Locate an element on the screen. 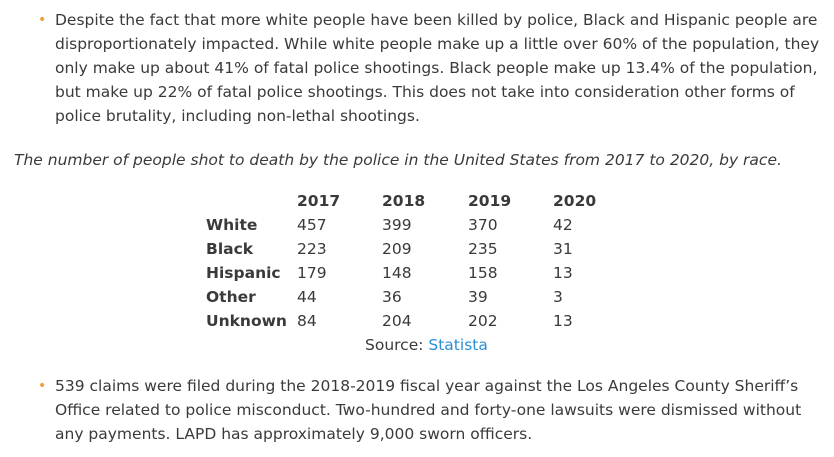 The image size is (834, 457). table-row: Unknown 84 204 202 13 is located at coordinates (409, 321).